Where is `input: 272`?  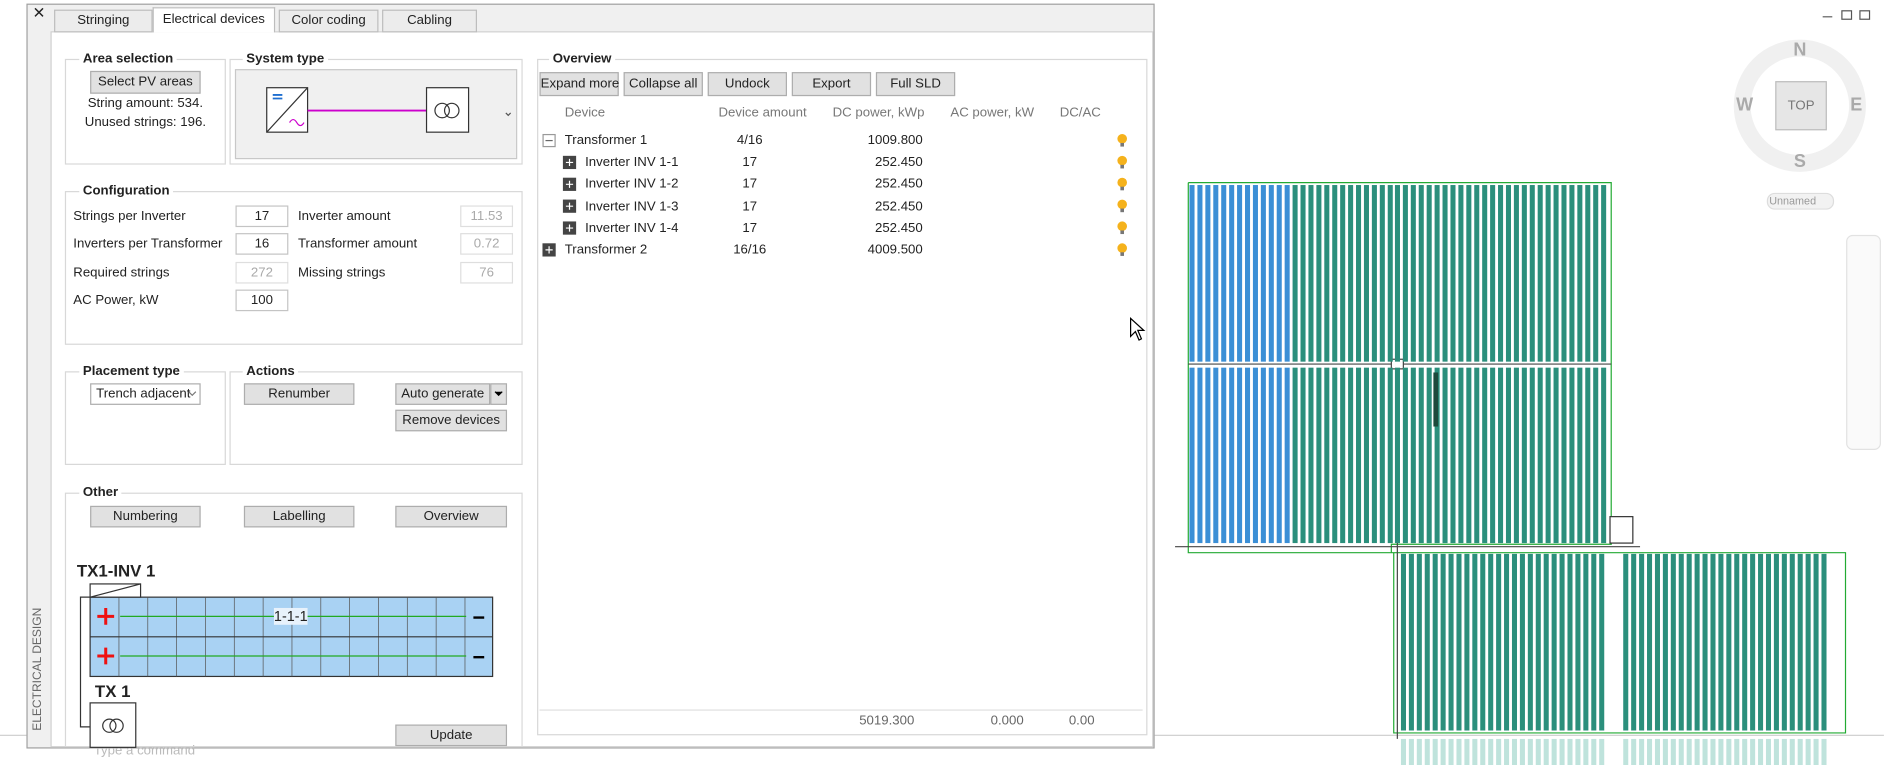 input: 272 is located at coordinates (262, 272).